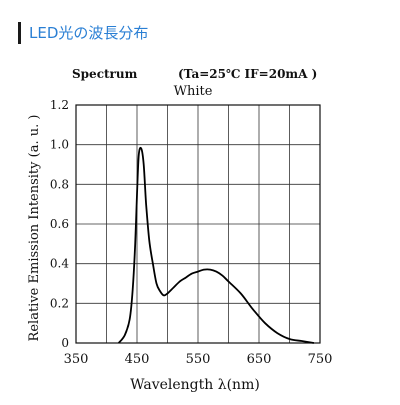 Image resolution: width=400 pixels, height=405 pixels. I want to click on conditions-label: (Ta=25℃ IF=20mA ), so click(247, 74).